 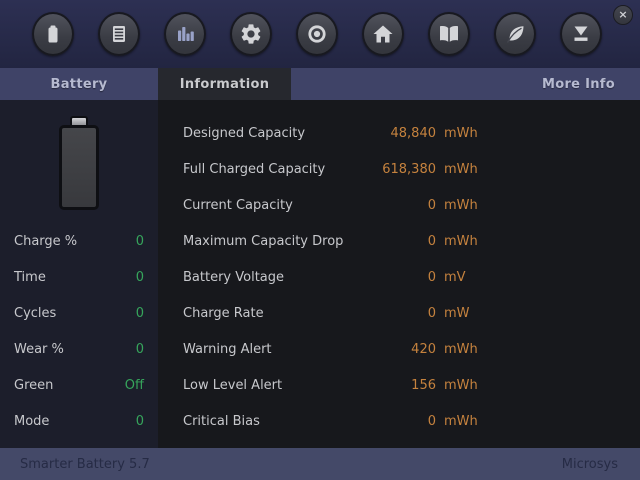 I want to click on home-icon, so click(x=383, y=34).